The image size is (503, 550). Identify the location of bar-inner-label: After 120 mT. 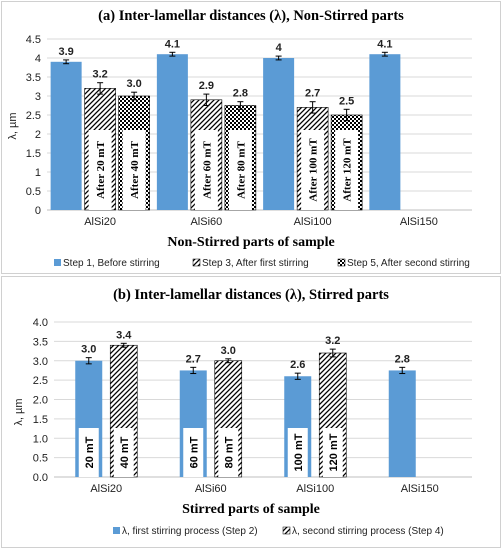
(348, 170).